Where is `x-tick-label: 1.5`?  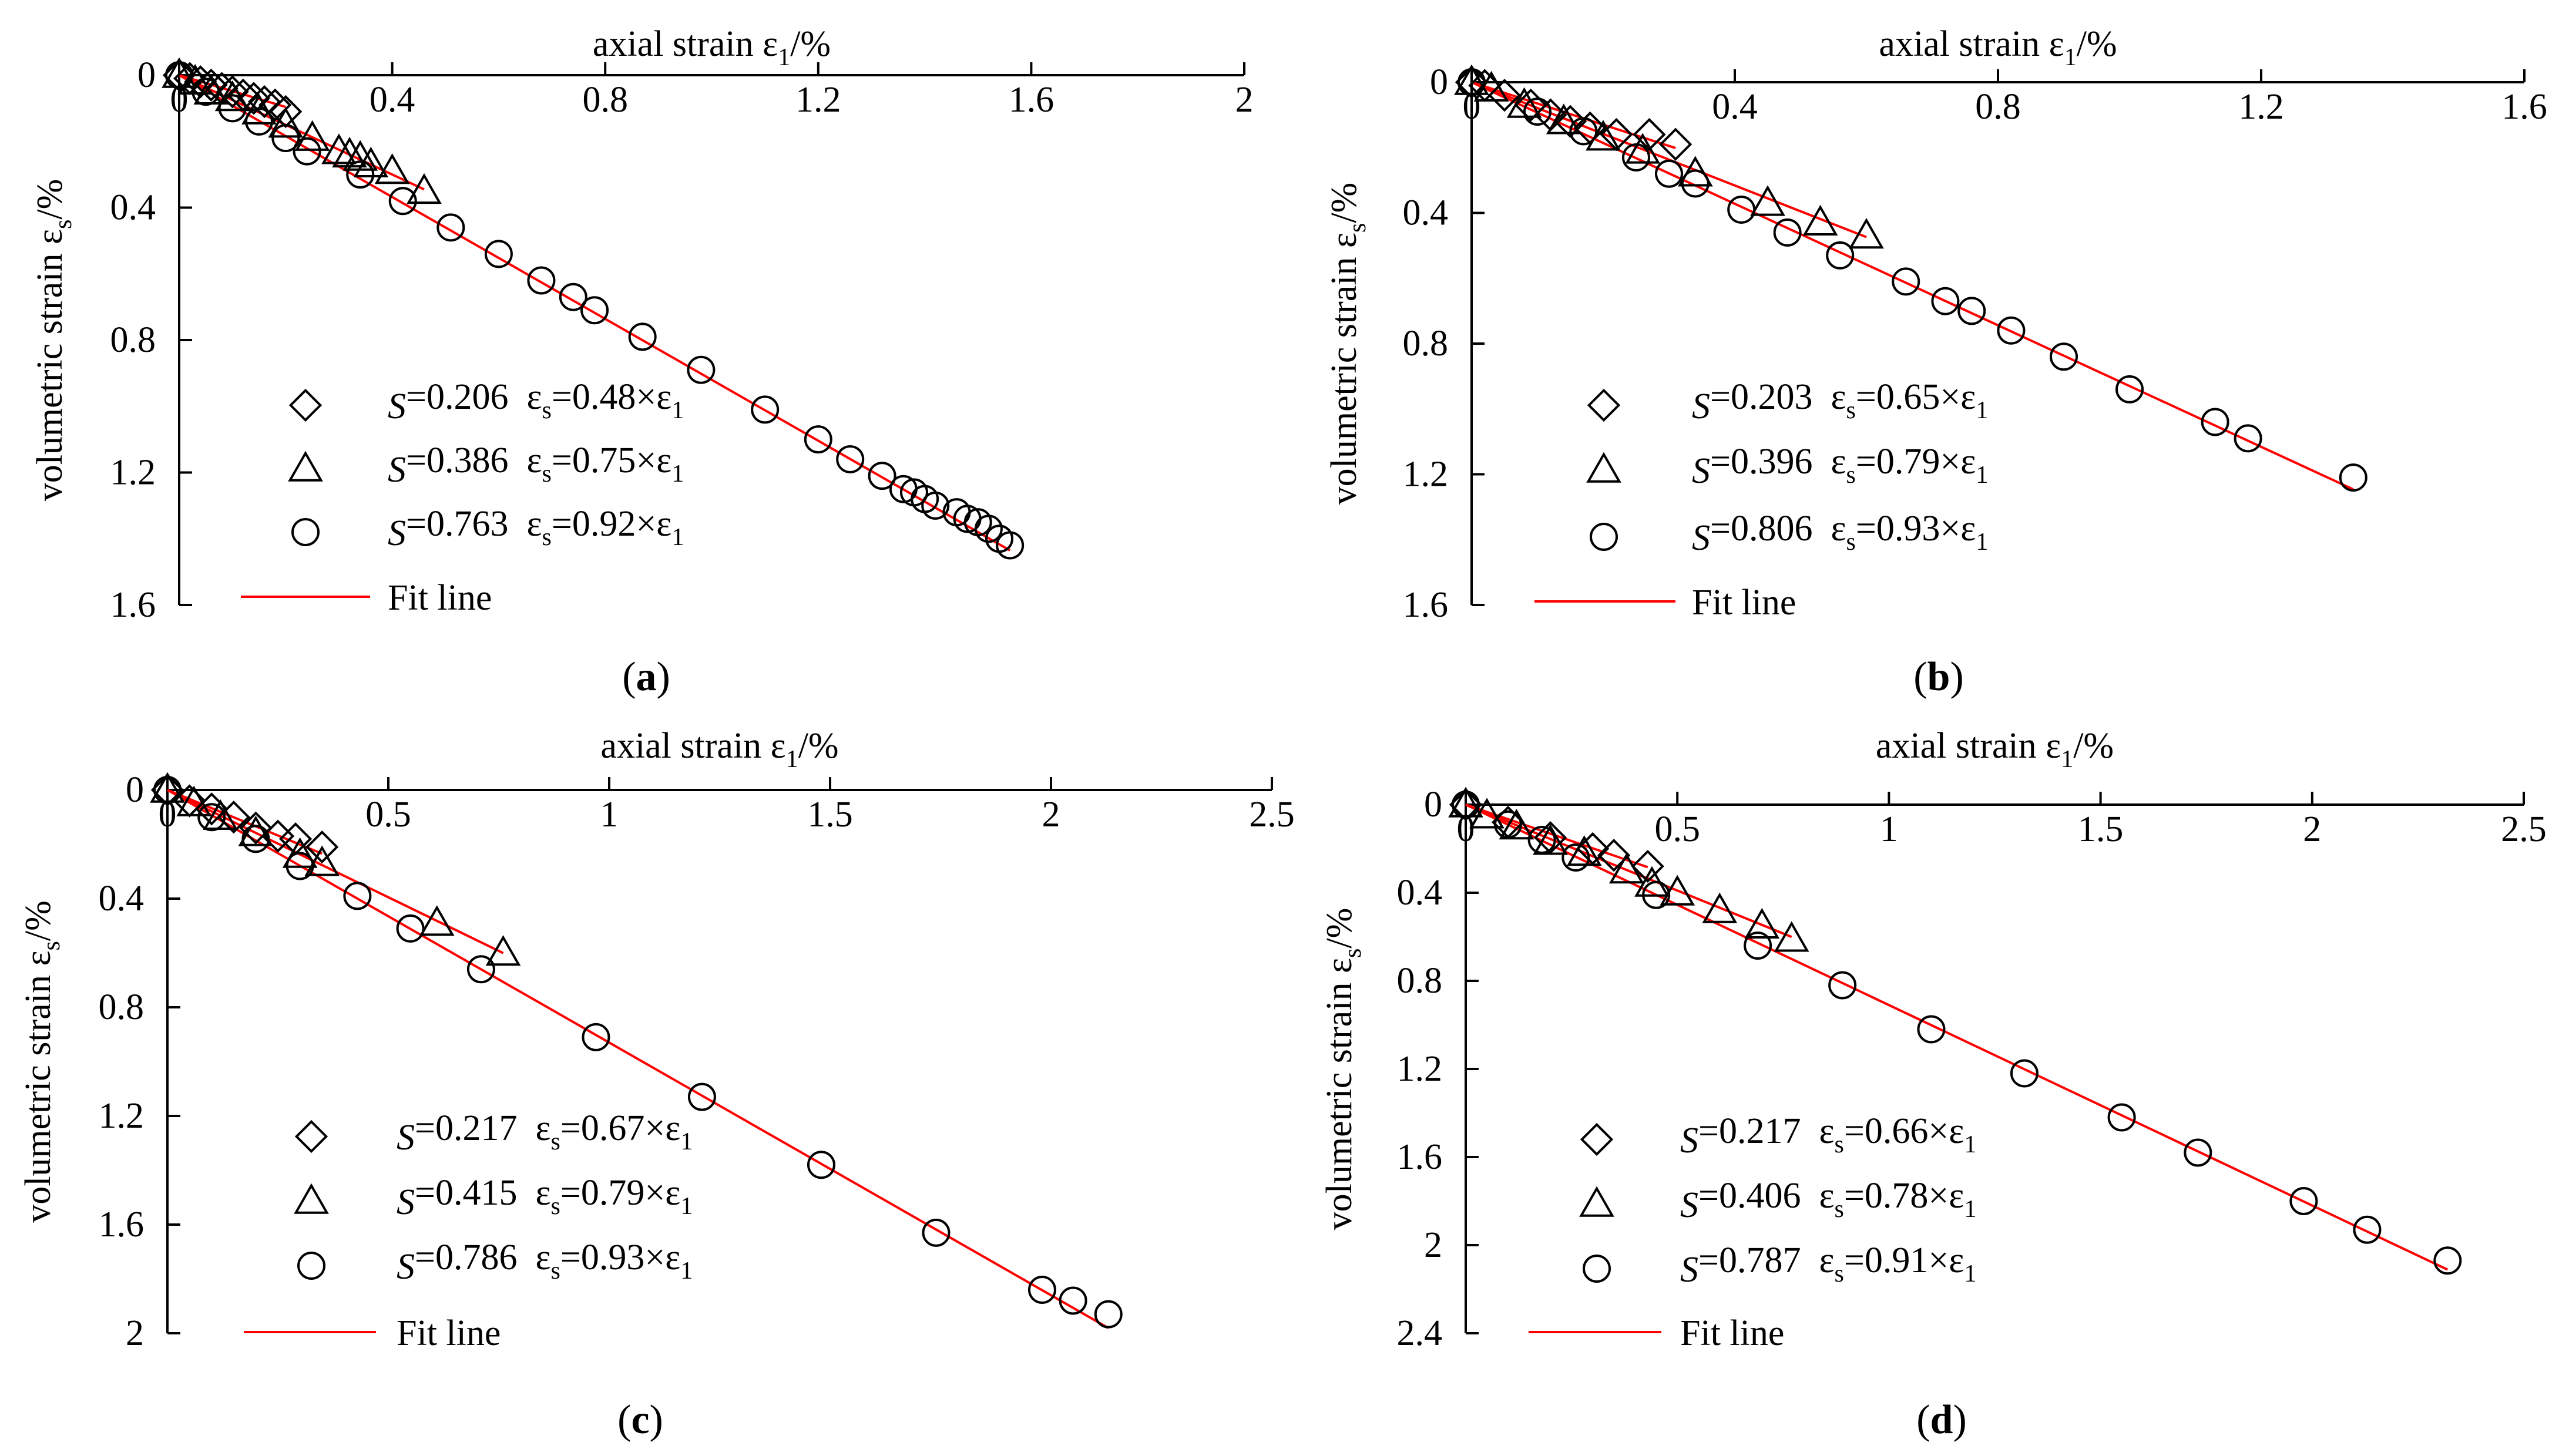 x-tick-label: 1.5 is located at coordinates (830, 815).